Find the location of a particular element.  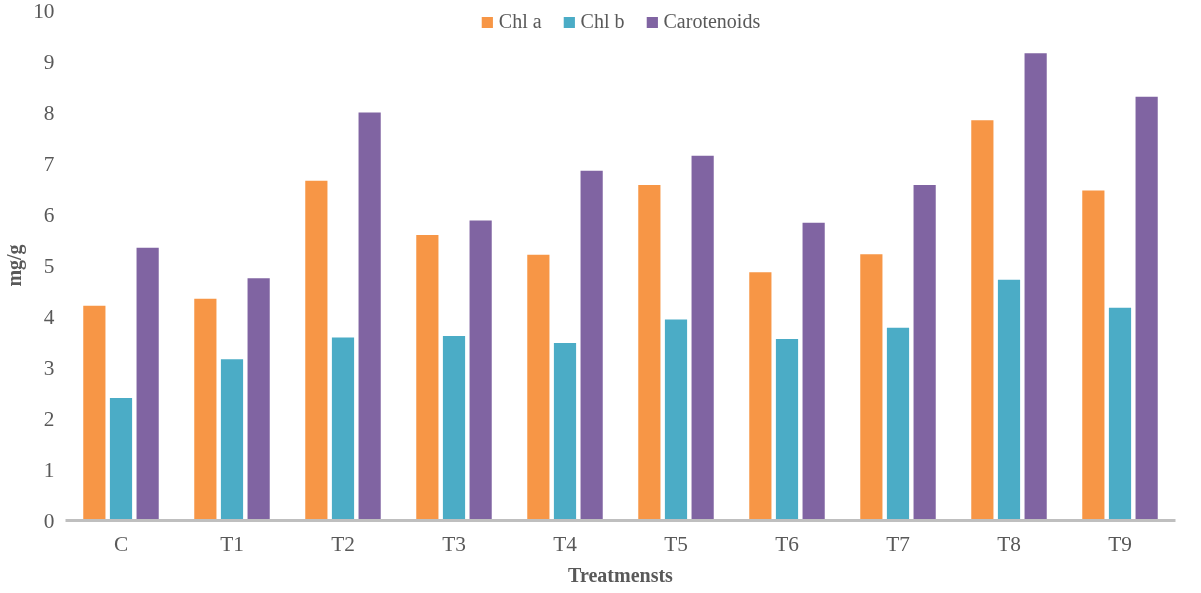

y-axis-title: mg/g is located at coordinates (15, 265).